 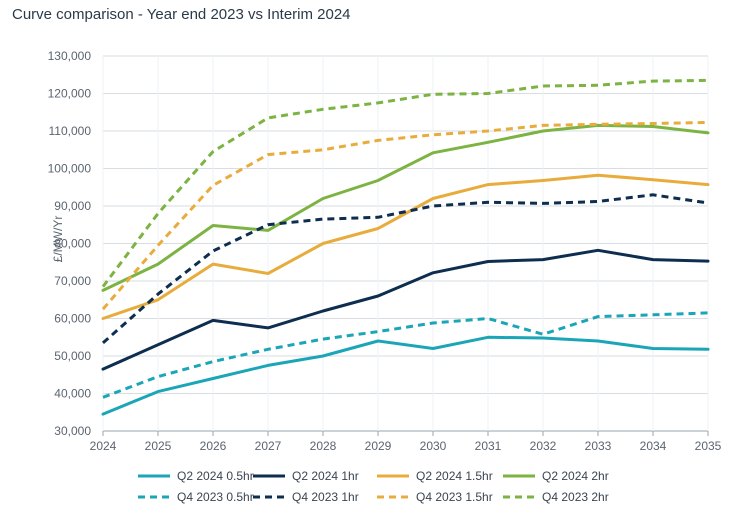 What do you see at coordinates (323, 446) in the screenshot?
I see `x-tick-label: 2028` at bounding box center [323, 446].